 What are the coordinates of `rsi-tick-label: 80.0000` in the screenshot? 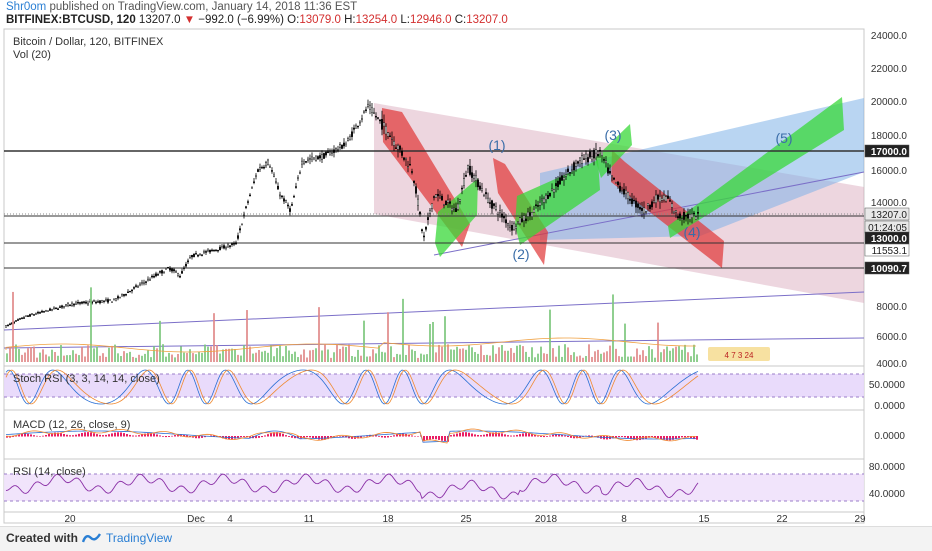 It's located at (887, 467).